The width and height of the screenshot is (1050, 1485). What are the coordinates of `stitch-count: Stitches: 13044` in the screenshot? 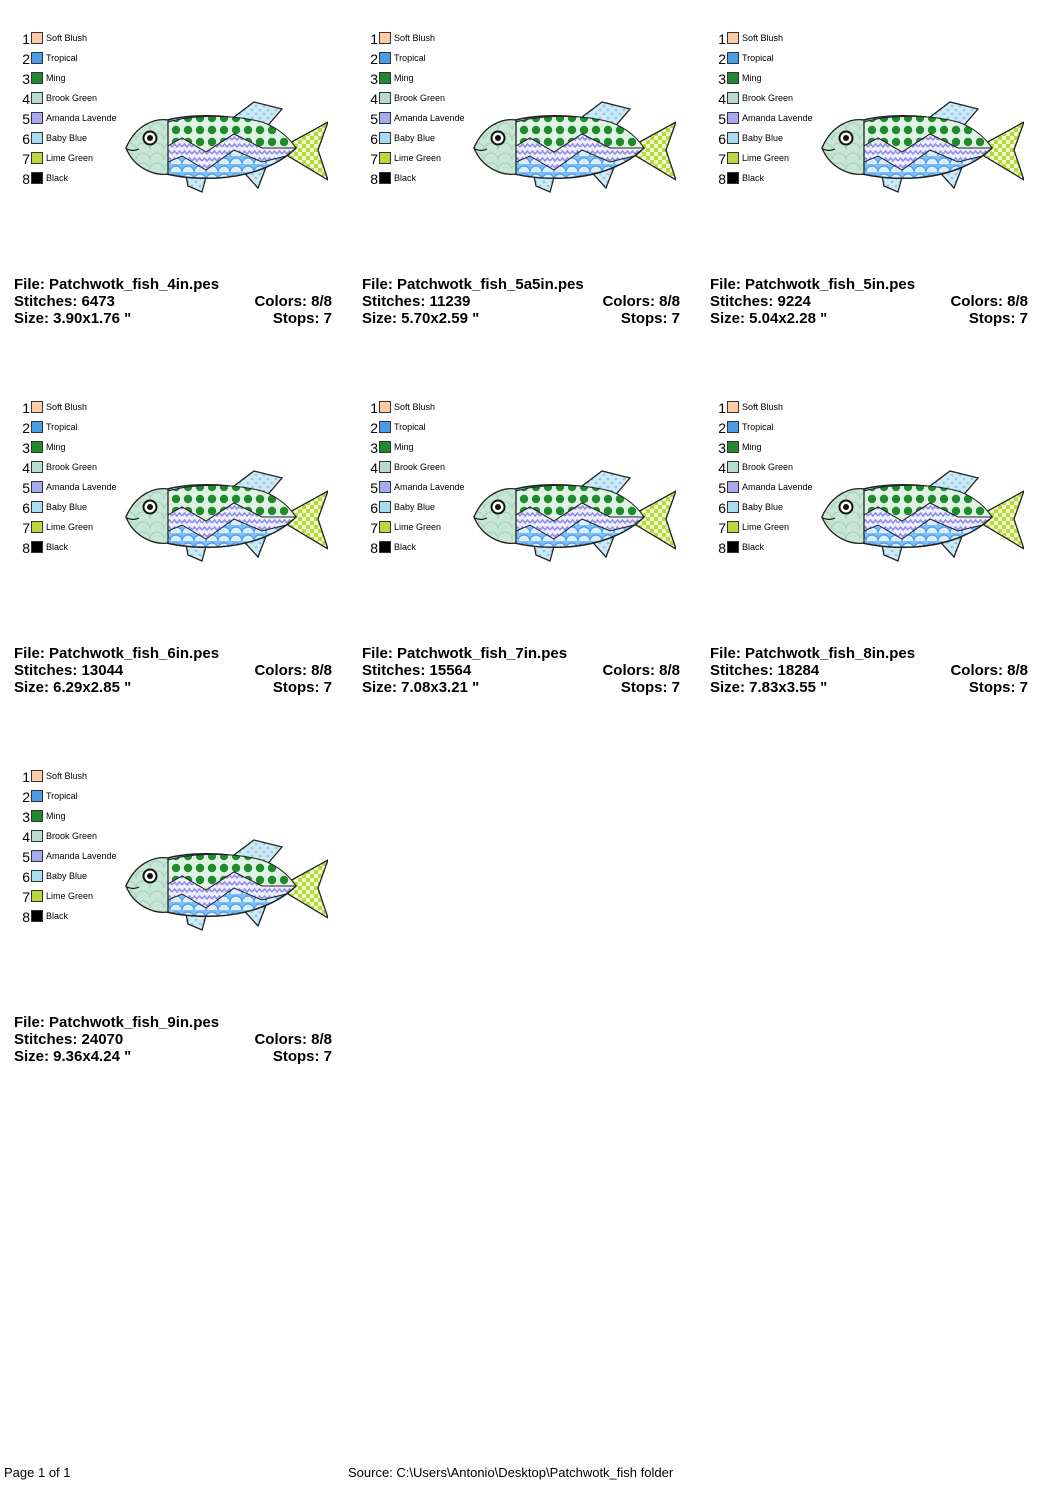 It's located at (69, 670).